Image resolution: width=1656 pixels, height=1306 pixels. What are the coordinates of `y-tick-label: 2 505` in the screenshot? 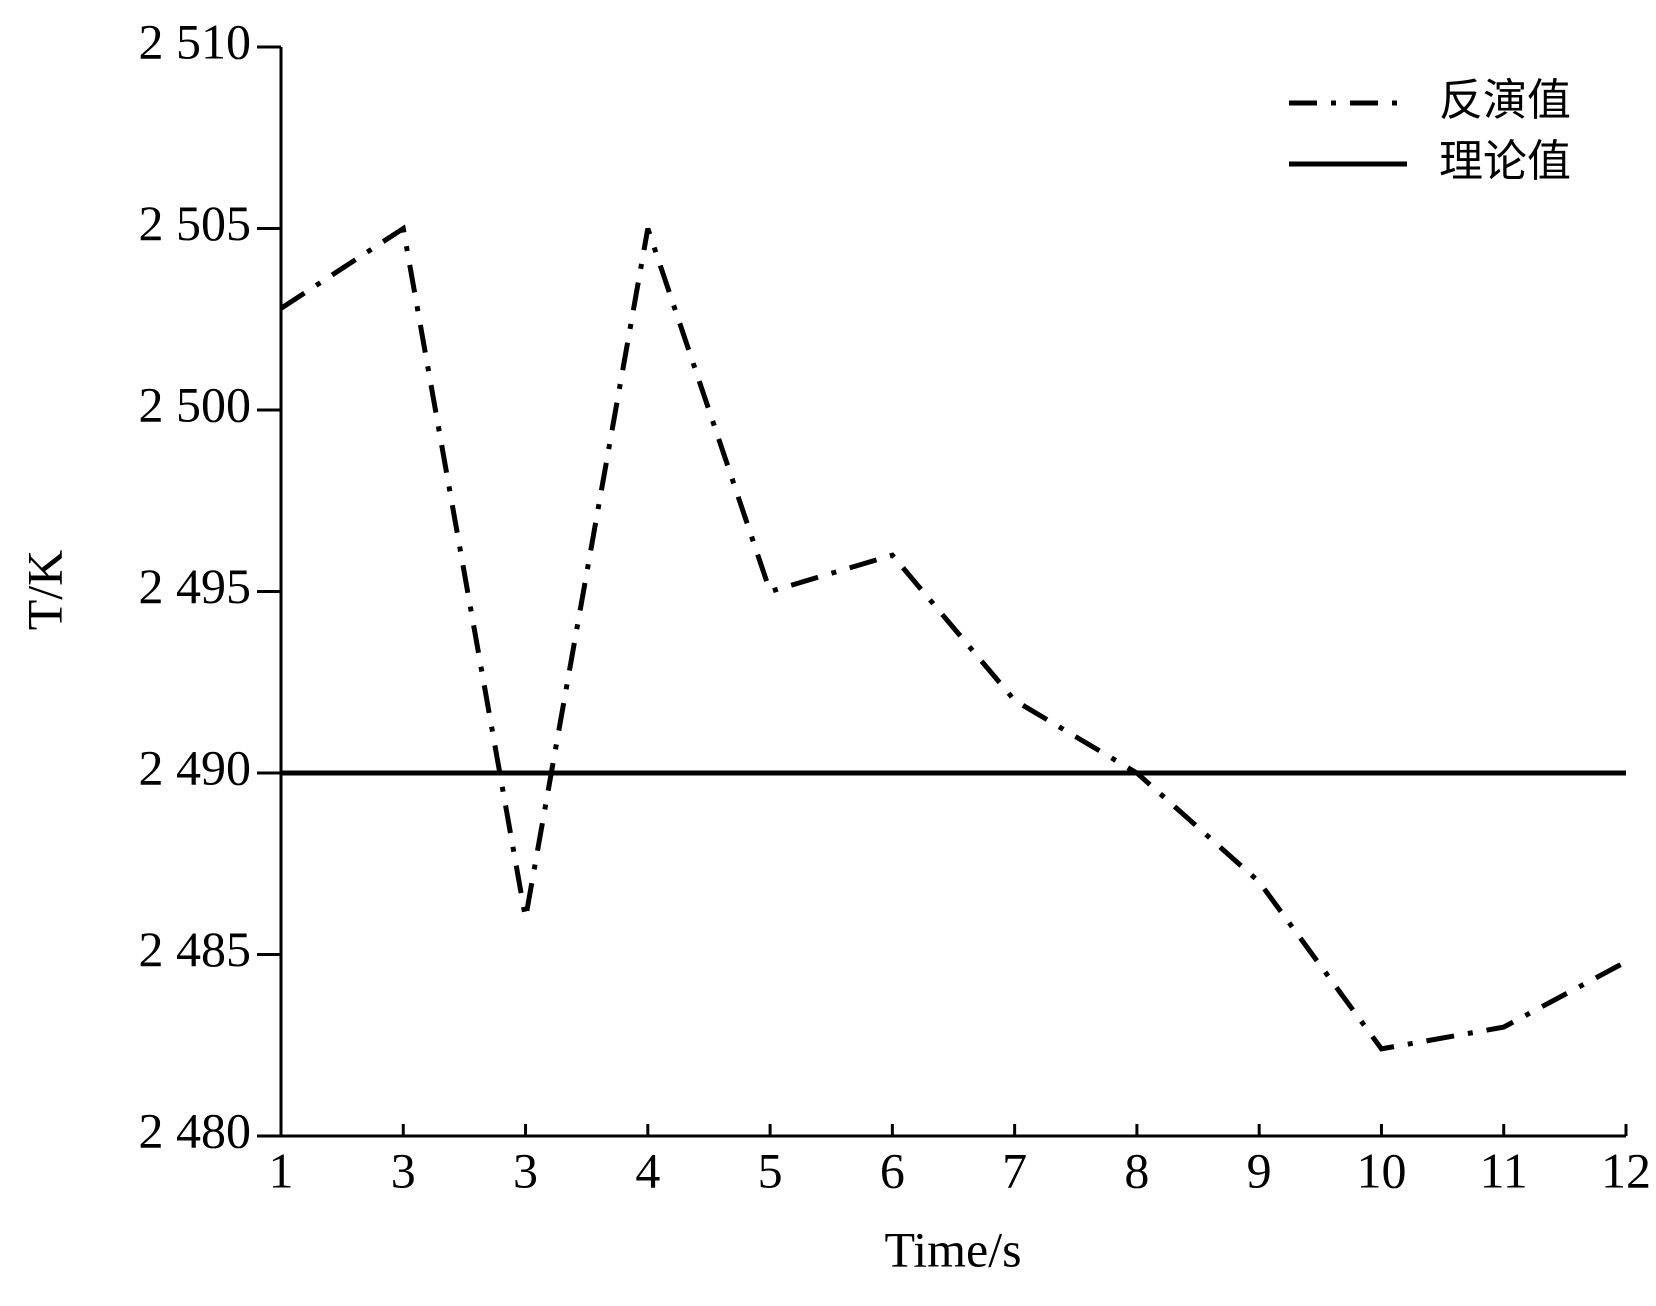 It's located at (195, 223).